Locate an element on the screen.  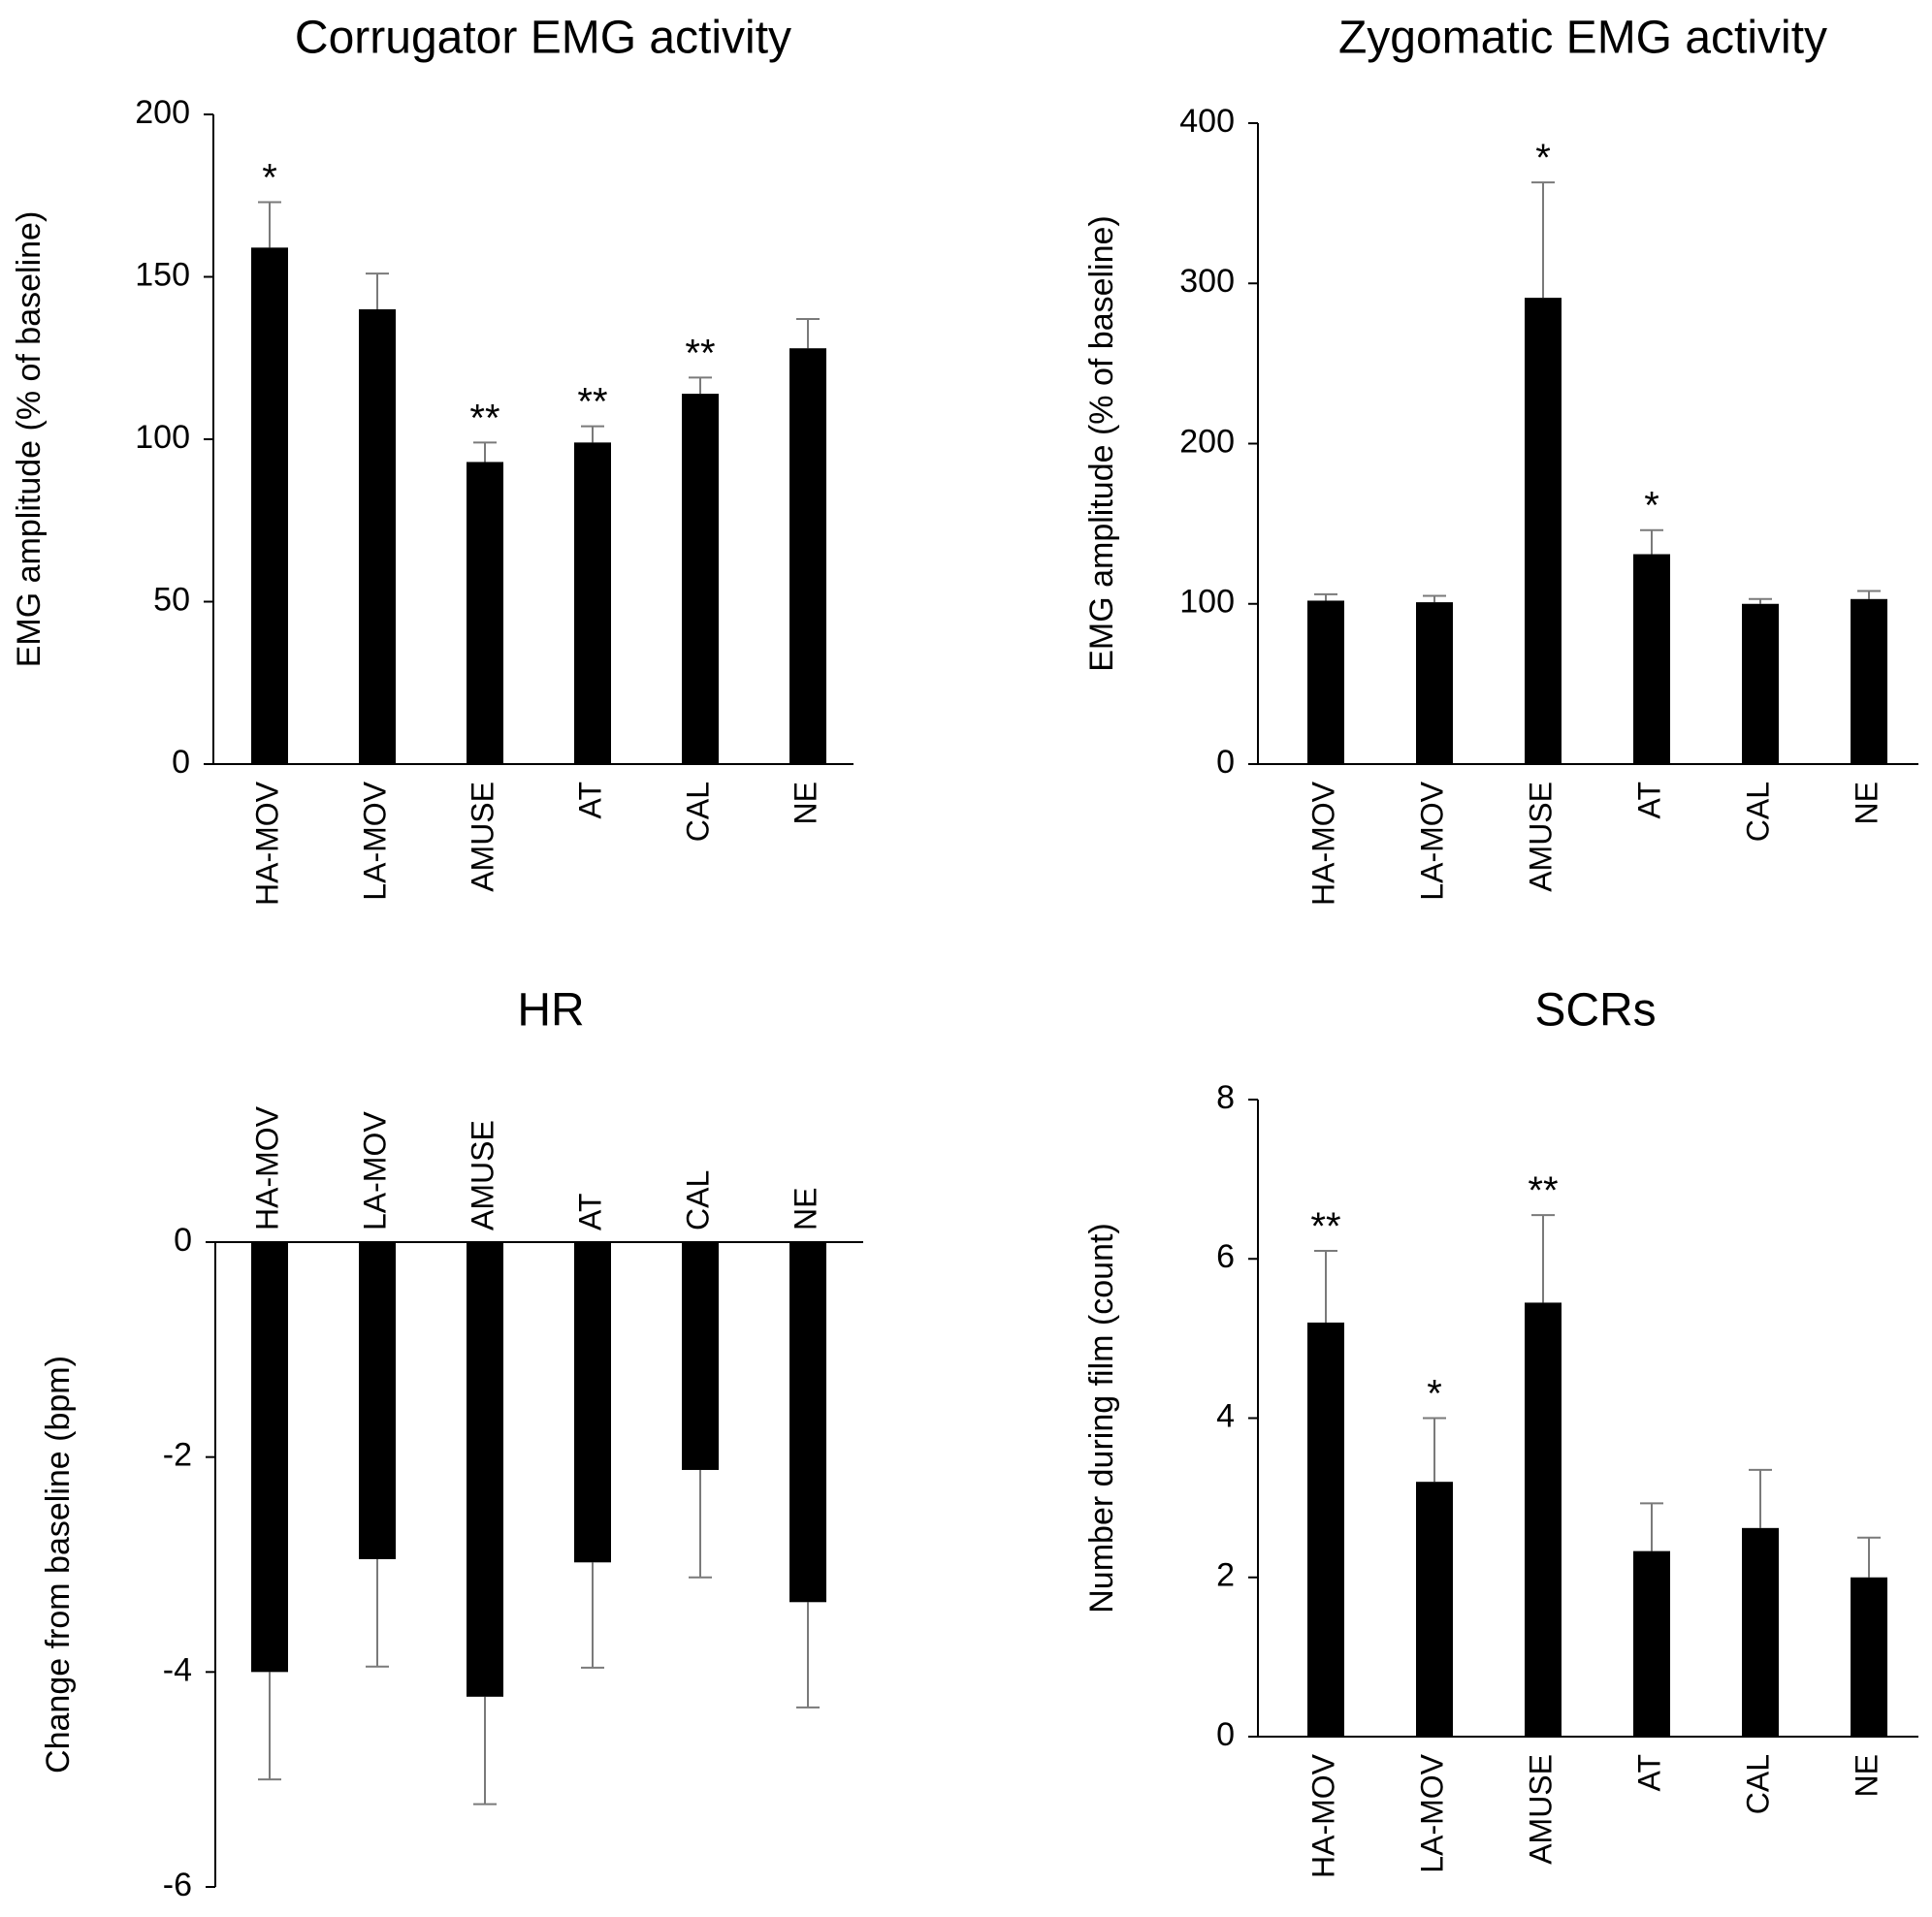
y-tick-label: -6 is located at coordinates (177, 1885).